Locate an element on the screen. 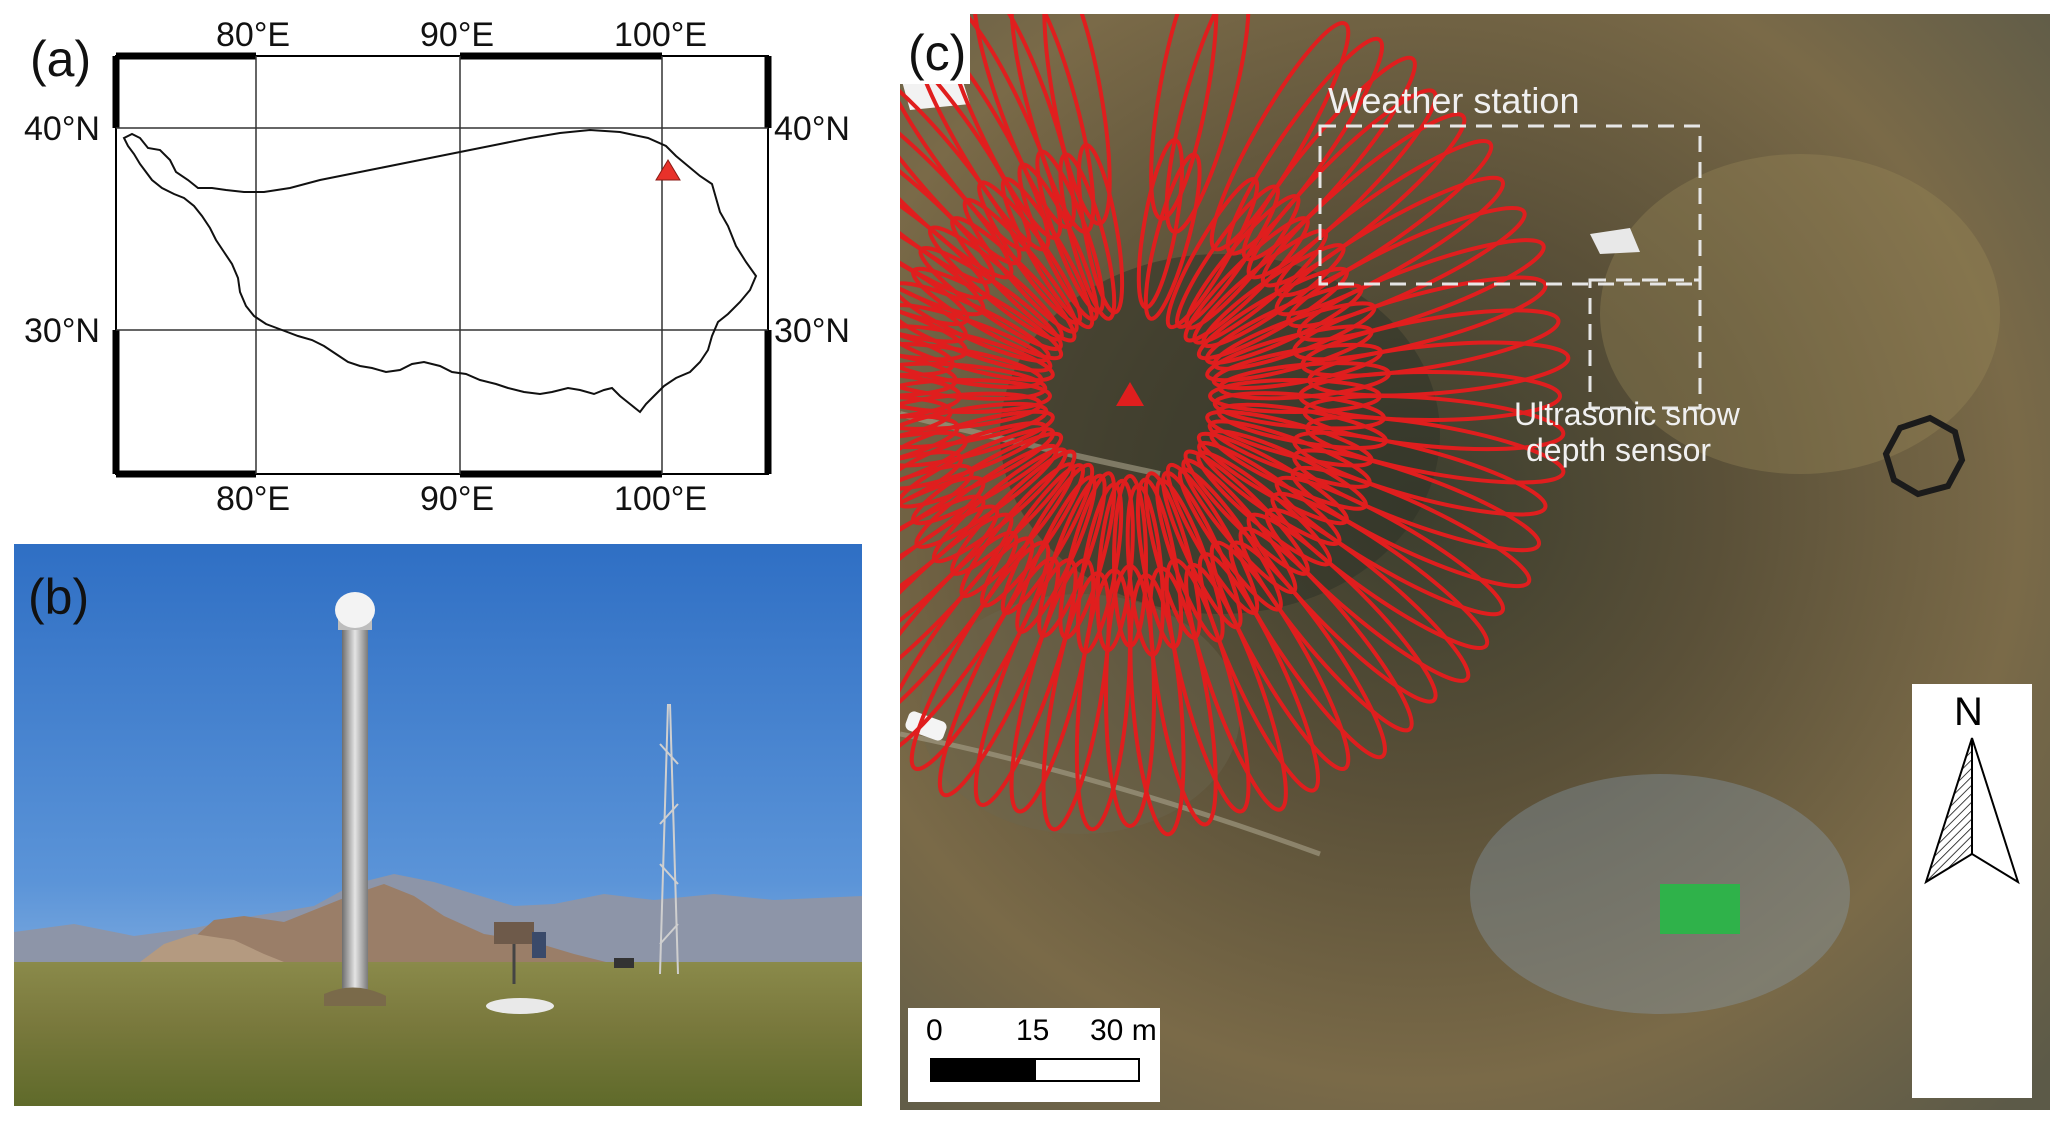  lat-tick-right-40: 40°N is located at coordinates (812, 129).